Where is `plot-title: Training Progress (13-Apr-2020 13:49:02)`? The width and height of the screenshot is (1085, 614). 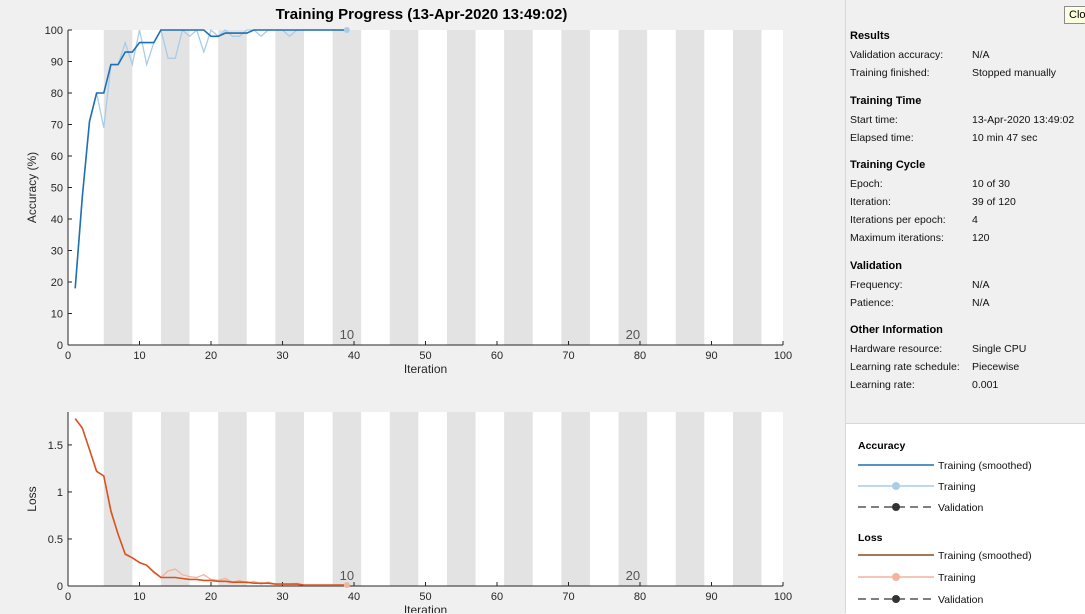
plot-title: Training Progress (13-Apr-2020 13:49:02) is located at coordinates (421, 14).